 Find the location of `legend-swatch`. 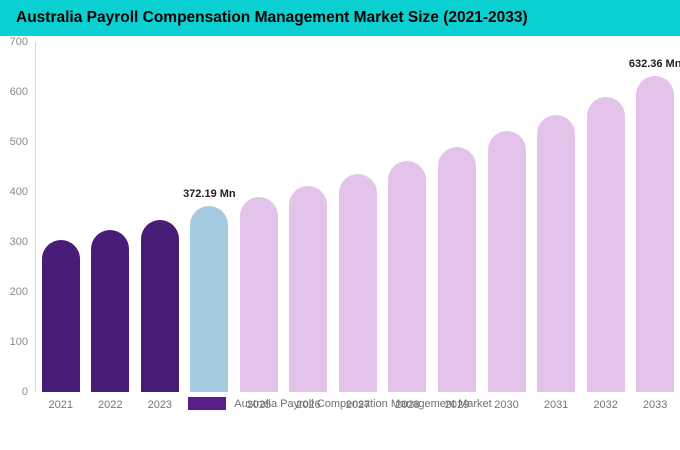

legend-swatch is located at coordinates (207, 403).